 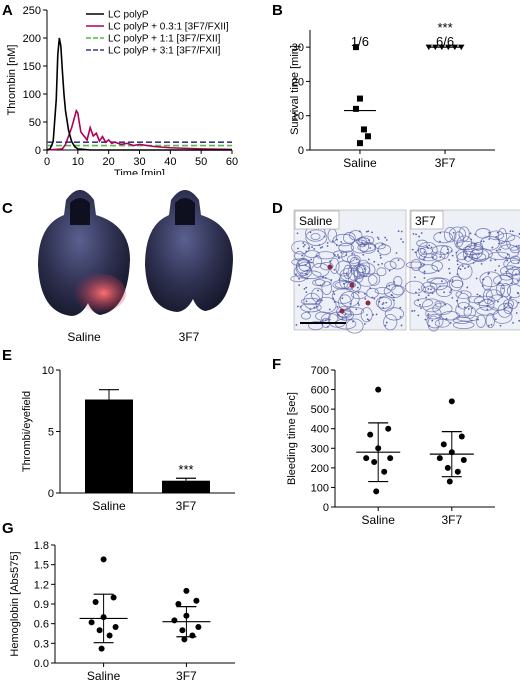 What do you see at coordinates (232, 162) in the screenshot?
I see `x-tick-label: 60` at bounding box center [232, 162].